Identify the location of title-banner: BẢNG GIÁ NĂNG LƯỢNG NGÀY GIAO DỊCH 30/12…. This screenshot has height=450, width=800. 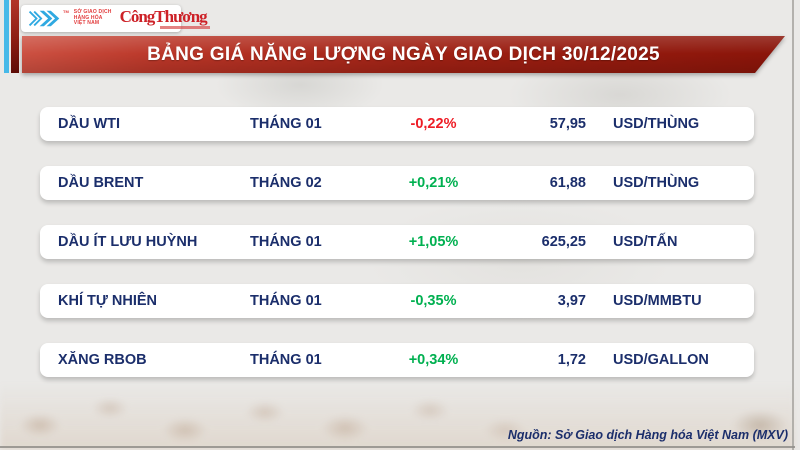
(403, 54).